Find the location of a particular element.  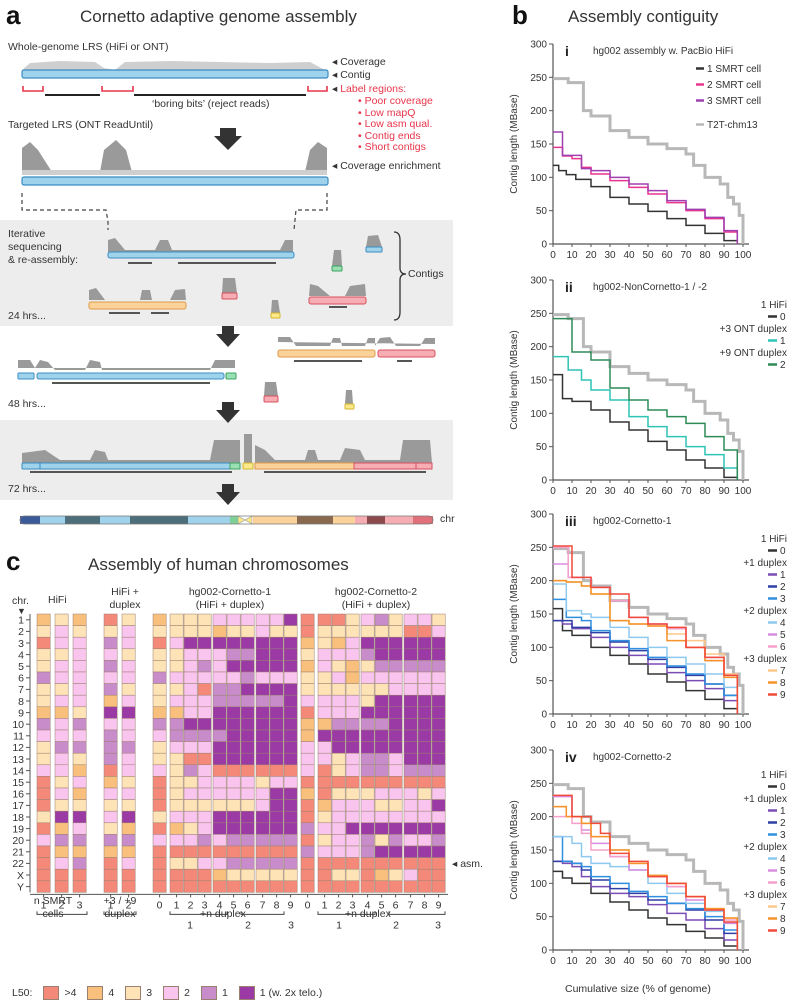

x-tick-label: 70 is located at coordinates (686, 725).